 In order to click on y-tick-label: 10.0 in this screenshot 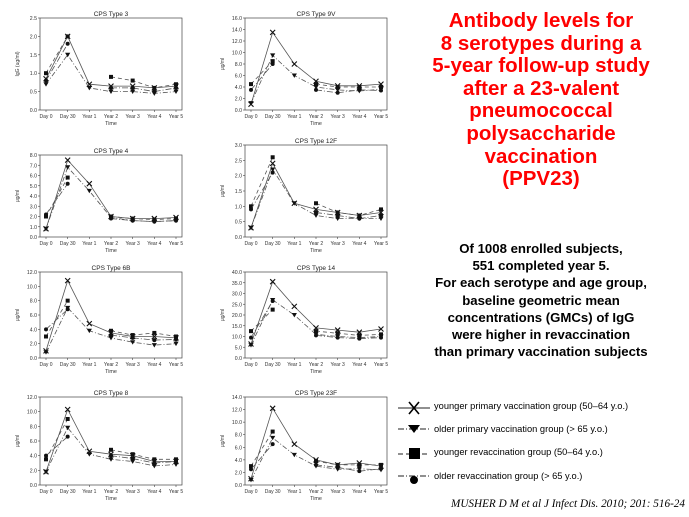, I will do `click(237, 423)`.